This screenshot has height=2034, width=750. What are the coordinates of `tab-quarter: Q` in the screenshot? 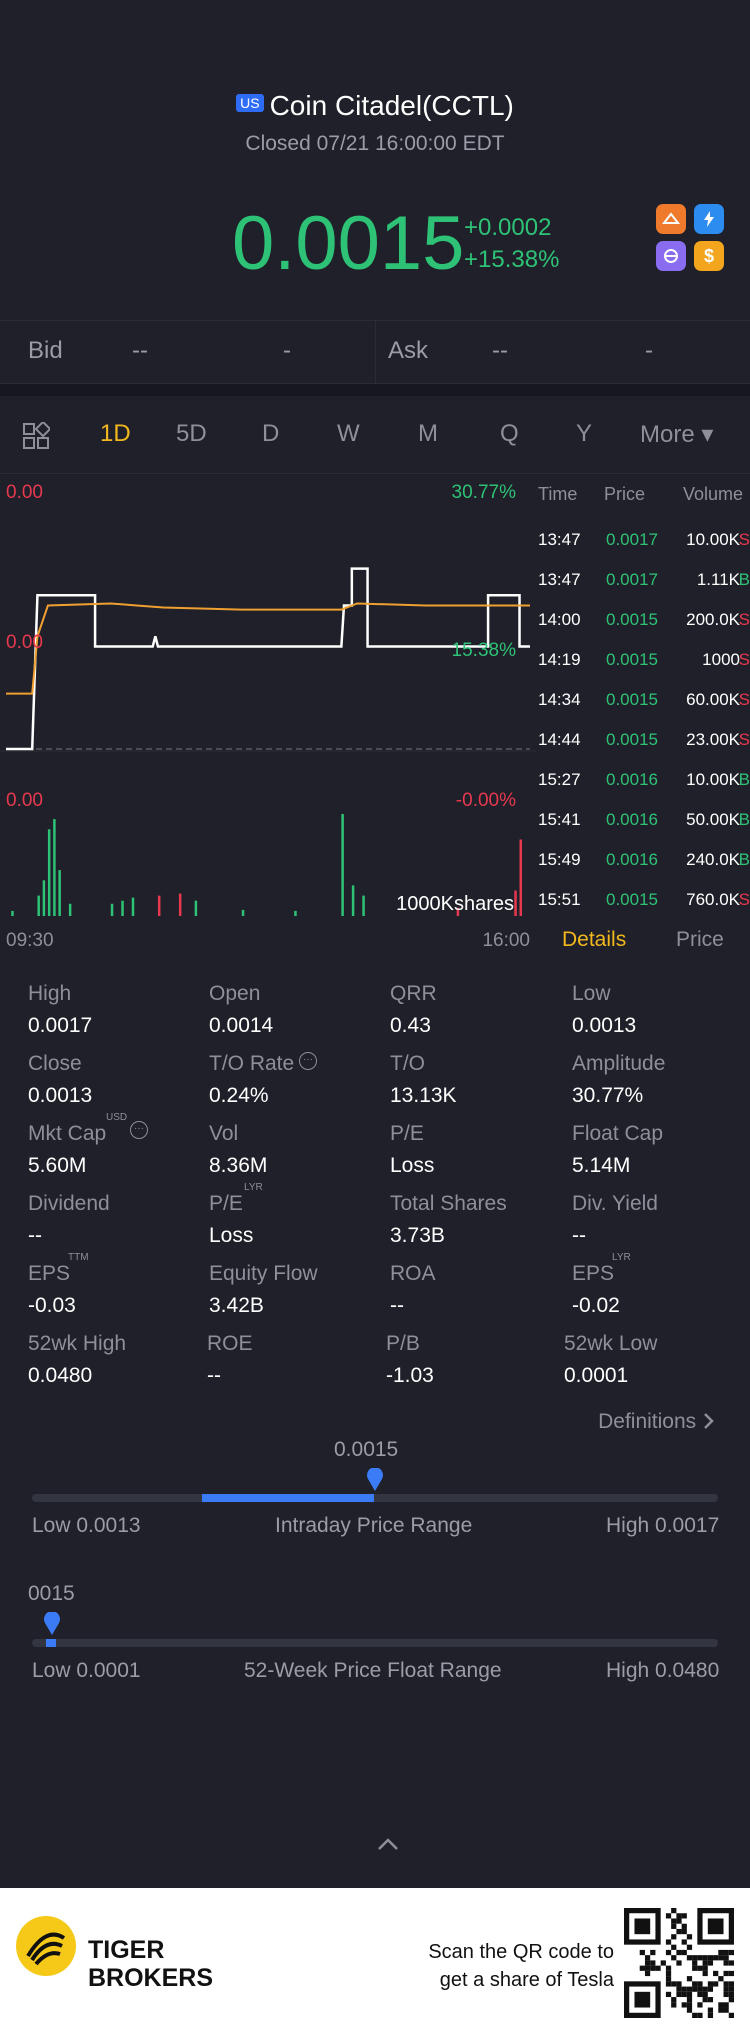 It's located at (509, 433).